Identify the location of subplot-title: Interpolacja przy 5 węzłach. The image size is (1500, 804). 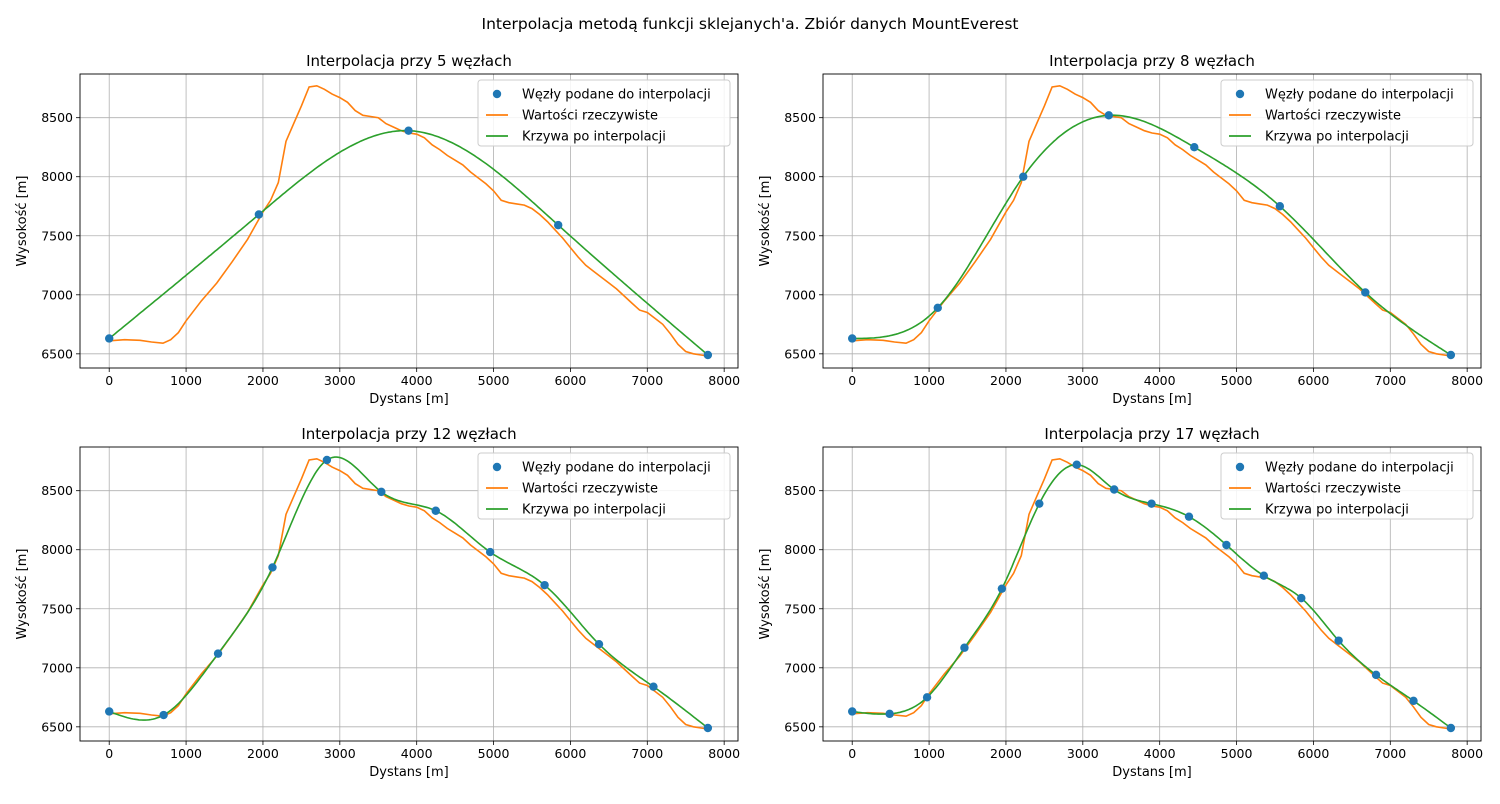
(409, 61).